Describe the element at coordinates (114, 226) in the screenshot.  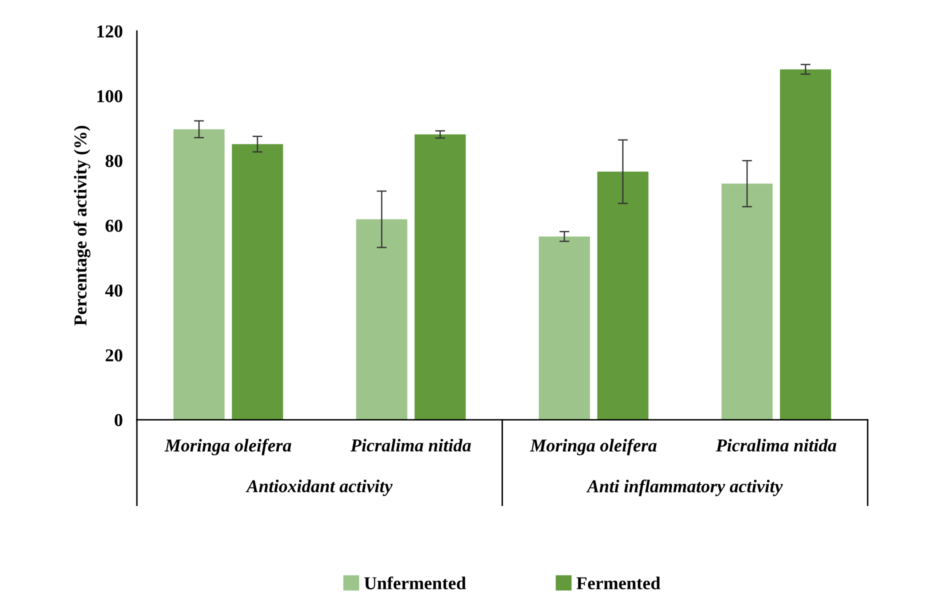
I see `y-tick-label: 60` at that location.